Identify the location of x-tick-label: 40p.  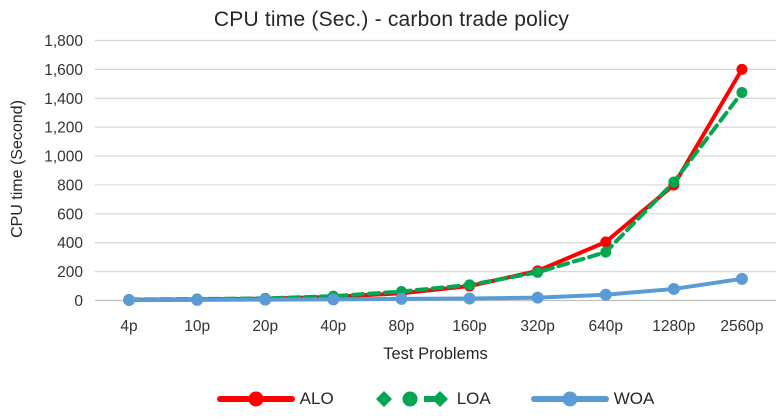
(333, 326).